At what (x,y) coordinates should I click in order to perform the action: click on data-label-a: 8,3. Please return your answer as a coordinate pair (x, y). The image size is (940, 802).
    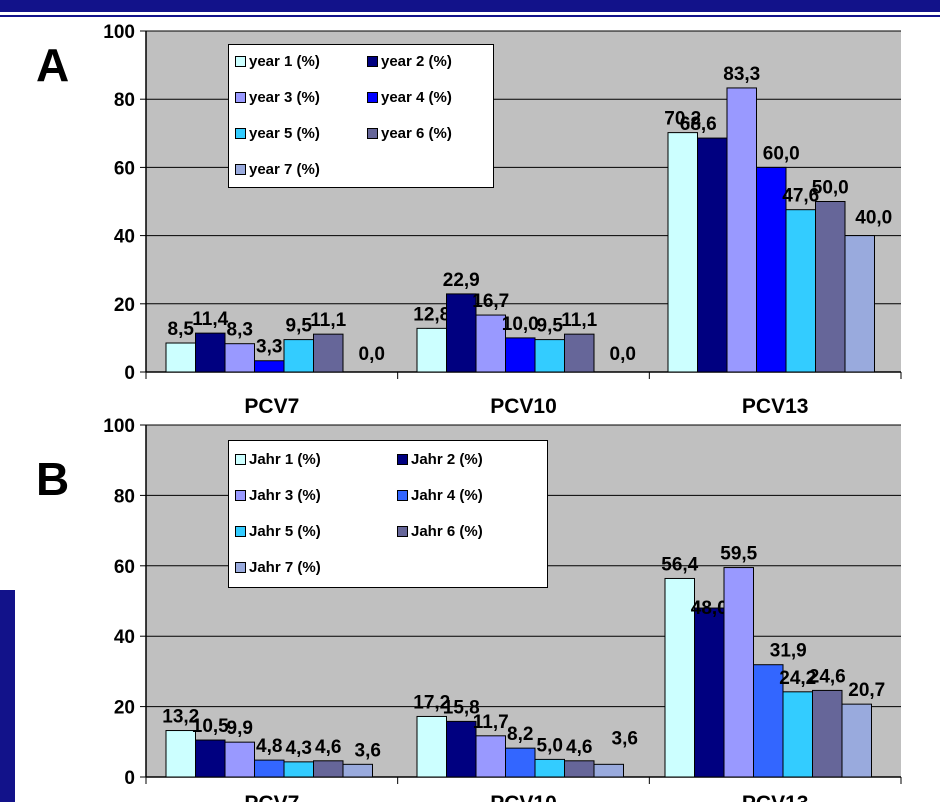
    Looking at the image, I should click on (240, 330).